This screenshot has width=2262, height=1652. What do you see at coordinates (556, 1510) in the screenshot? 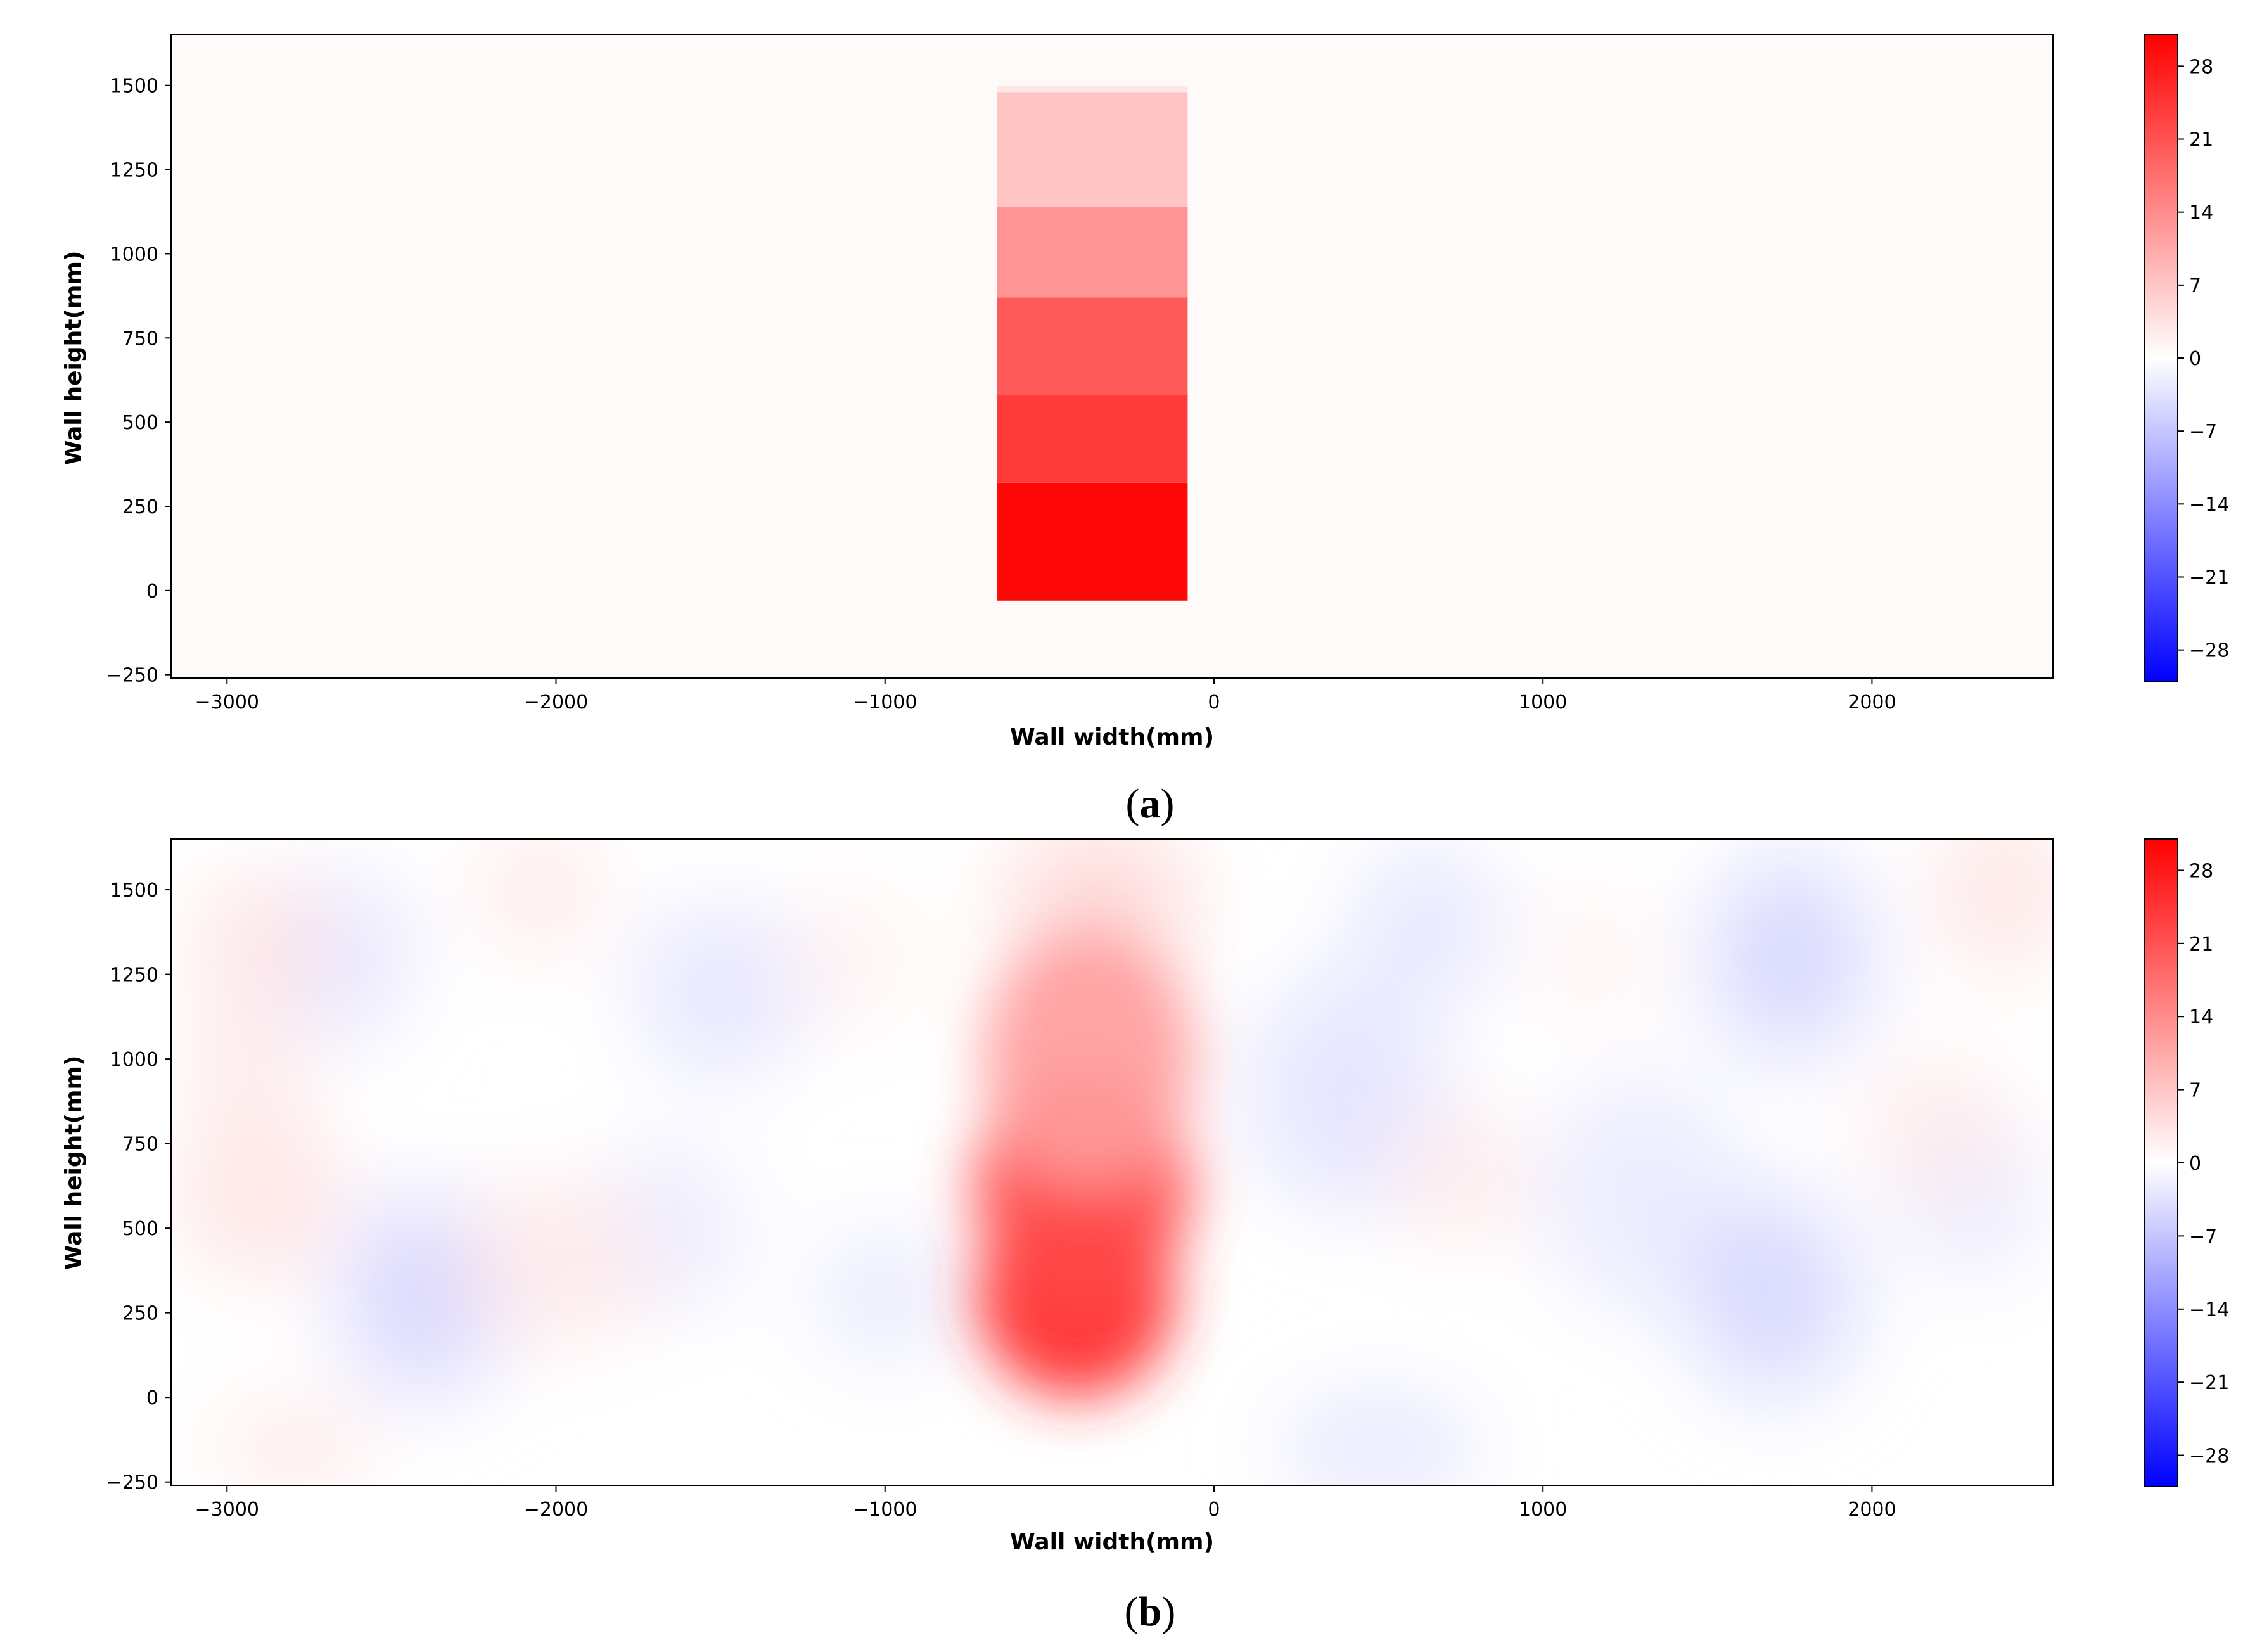
I see `x-tick-label-b-1: −2000` at bounding box center [556, 1510].